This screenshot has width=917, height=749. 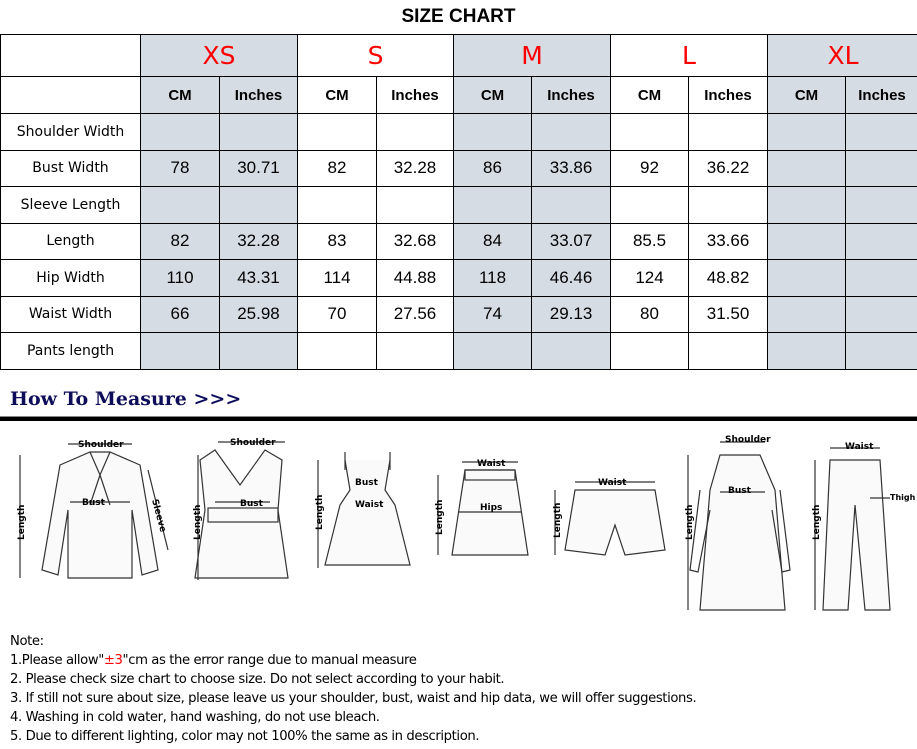 I want to click on value-cell: 82, so click(x=337, y=168).